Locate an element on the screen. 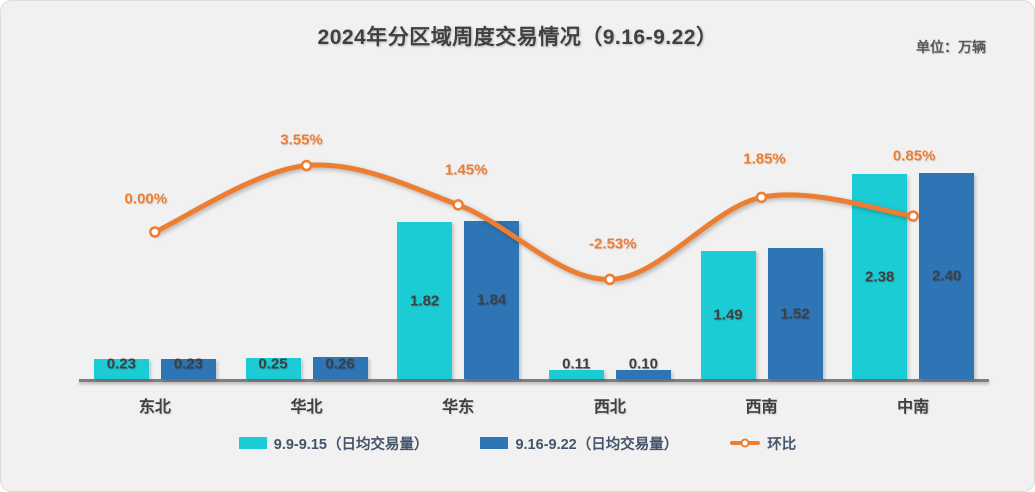 The image size is (1035, 492). ratio-value-label-1: 3.55% is located at coordinates (301, 139).